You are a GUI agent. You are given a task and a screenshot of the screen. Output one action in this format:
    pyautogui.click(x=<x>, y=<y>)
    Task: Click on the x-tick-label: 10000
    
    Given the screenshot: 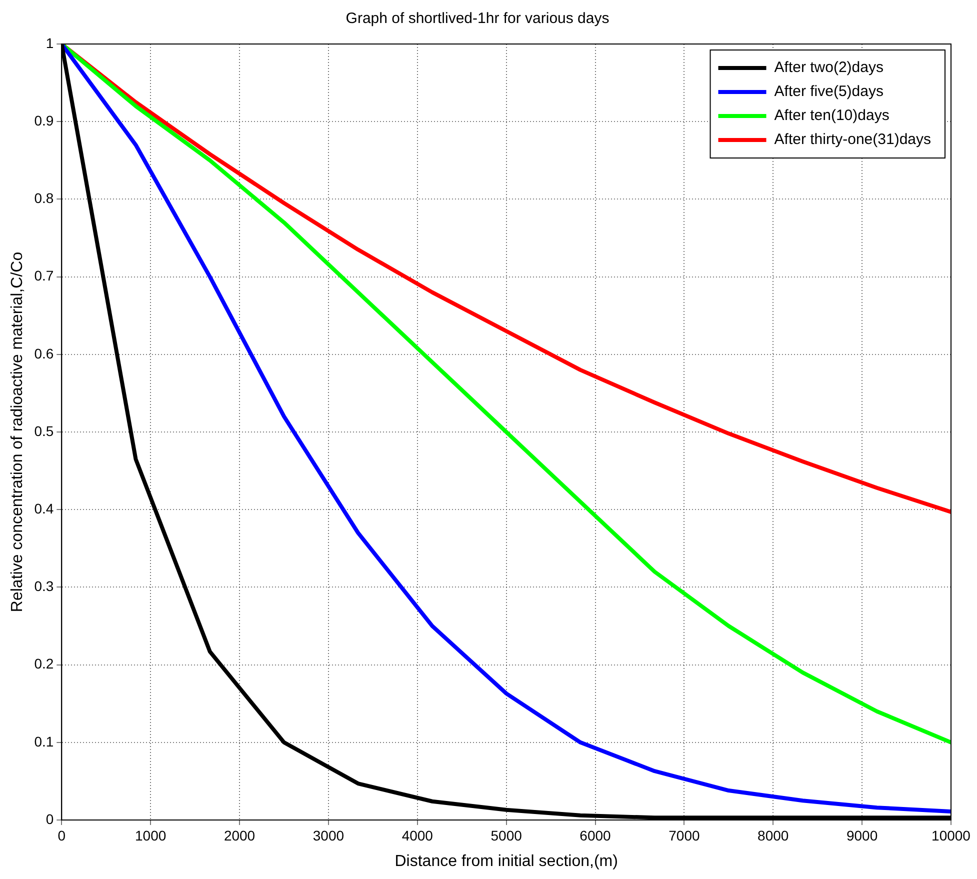 What is the action you would take?
    pyautogui.click(x=951, y=835)
    